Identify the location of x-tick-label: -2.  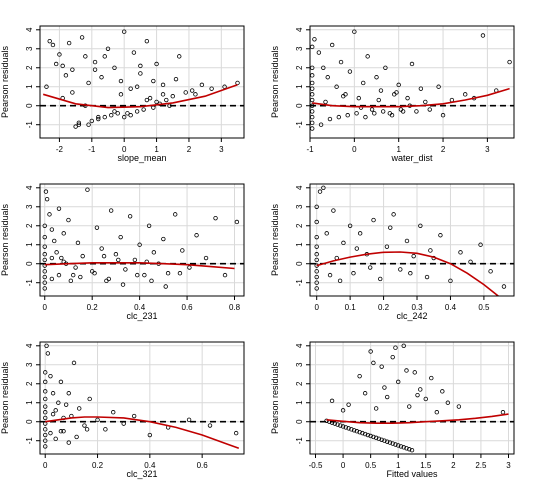
(60, 149).